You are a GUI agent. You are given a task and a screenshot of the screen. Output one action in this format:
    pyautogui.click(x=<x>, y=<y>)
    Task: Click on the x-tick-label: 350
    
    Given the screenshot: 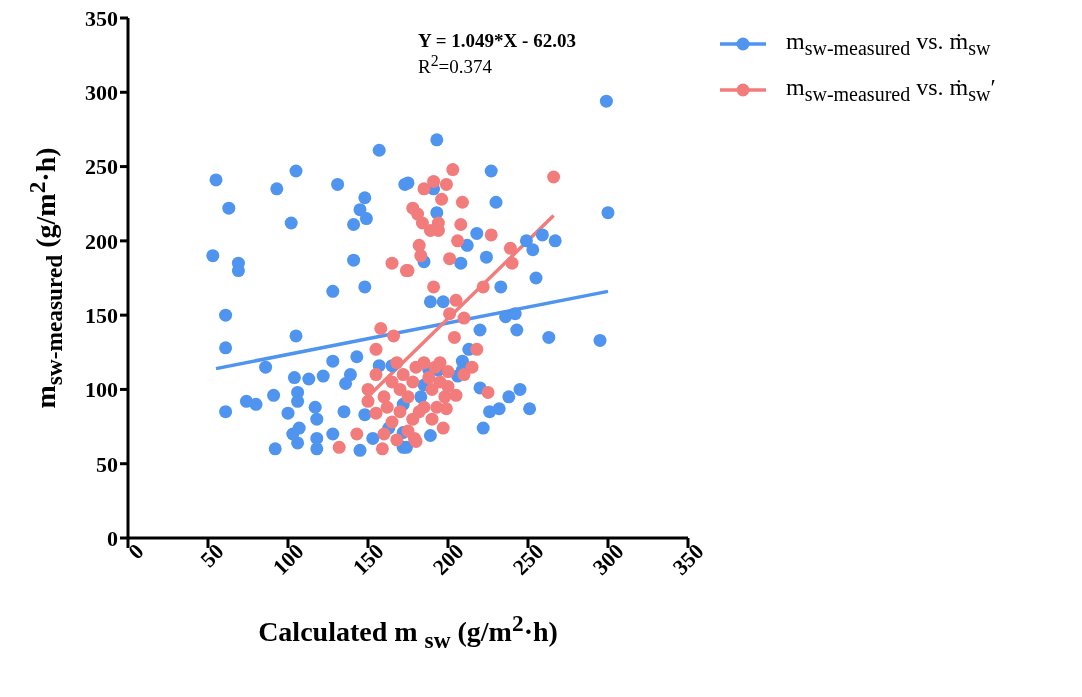 What is the action you would take?
    pyautogui.click(x=688, y=559)
    